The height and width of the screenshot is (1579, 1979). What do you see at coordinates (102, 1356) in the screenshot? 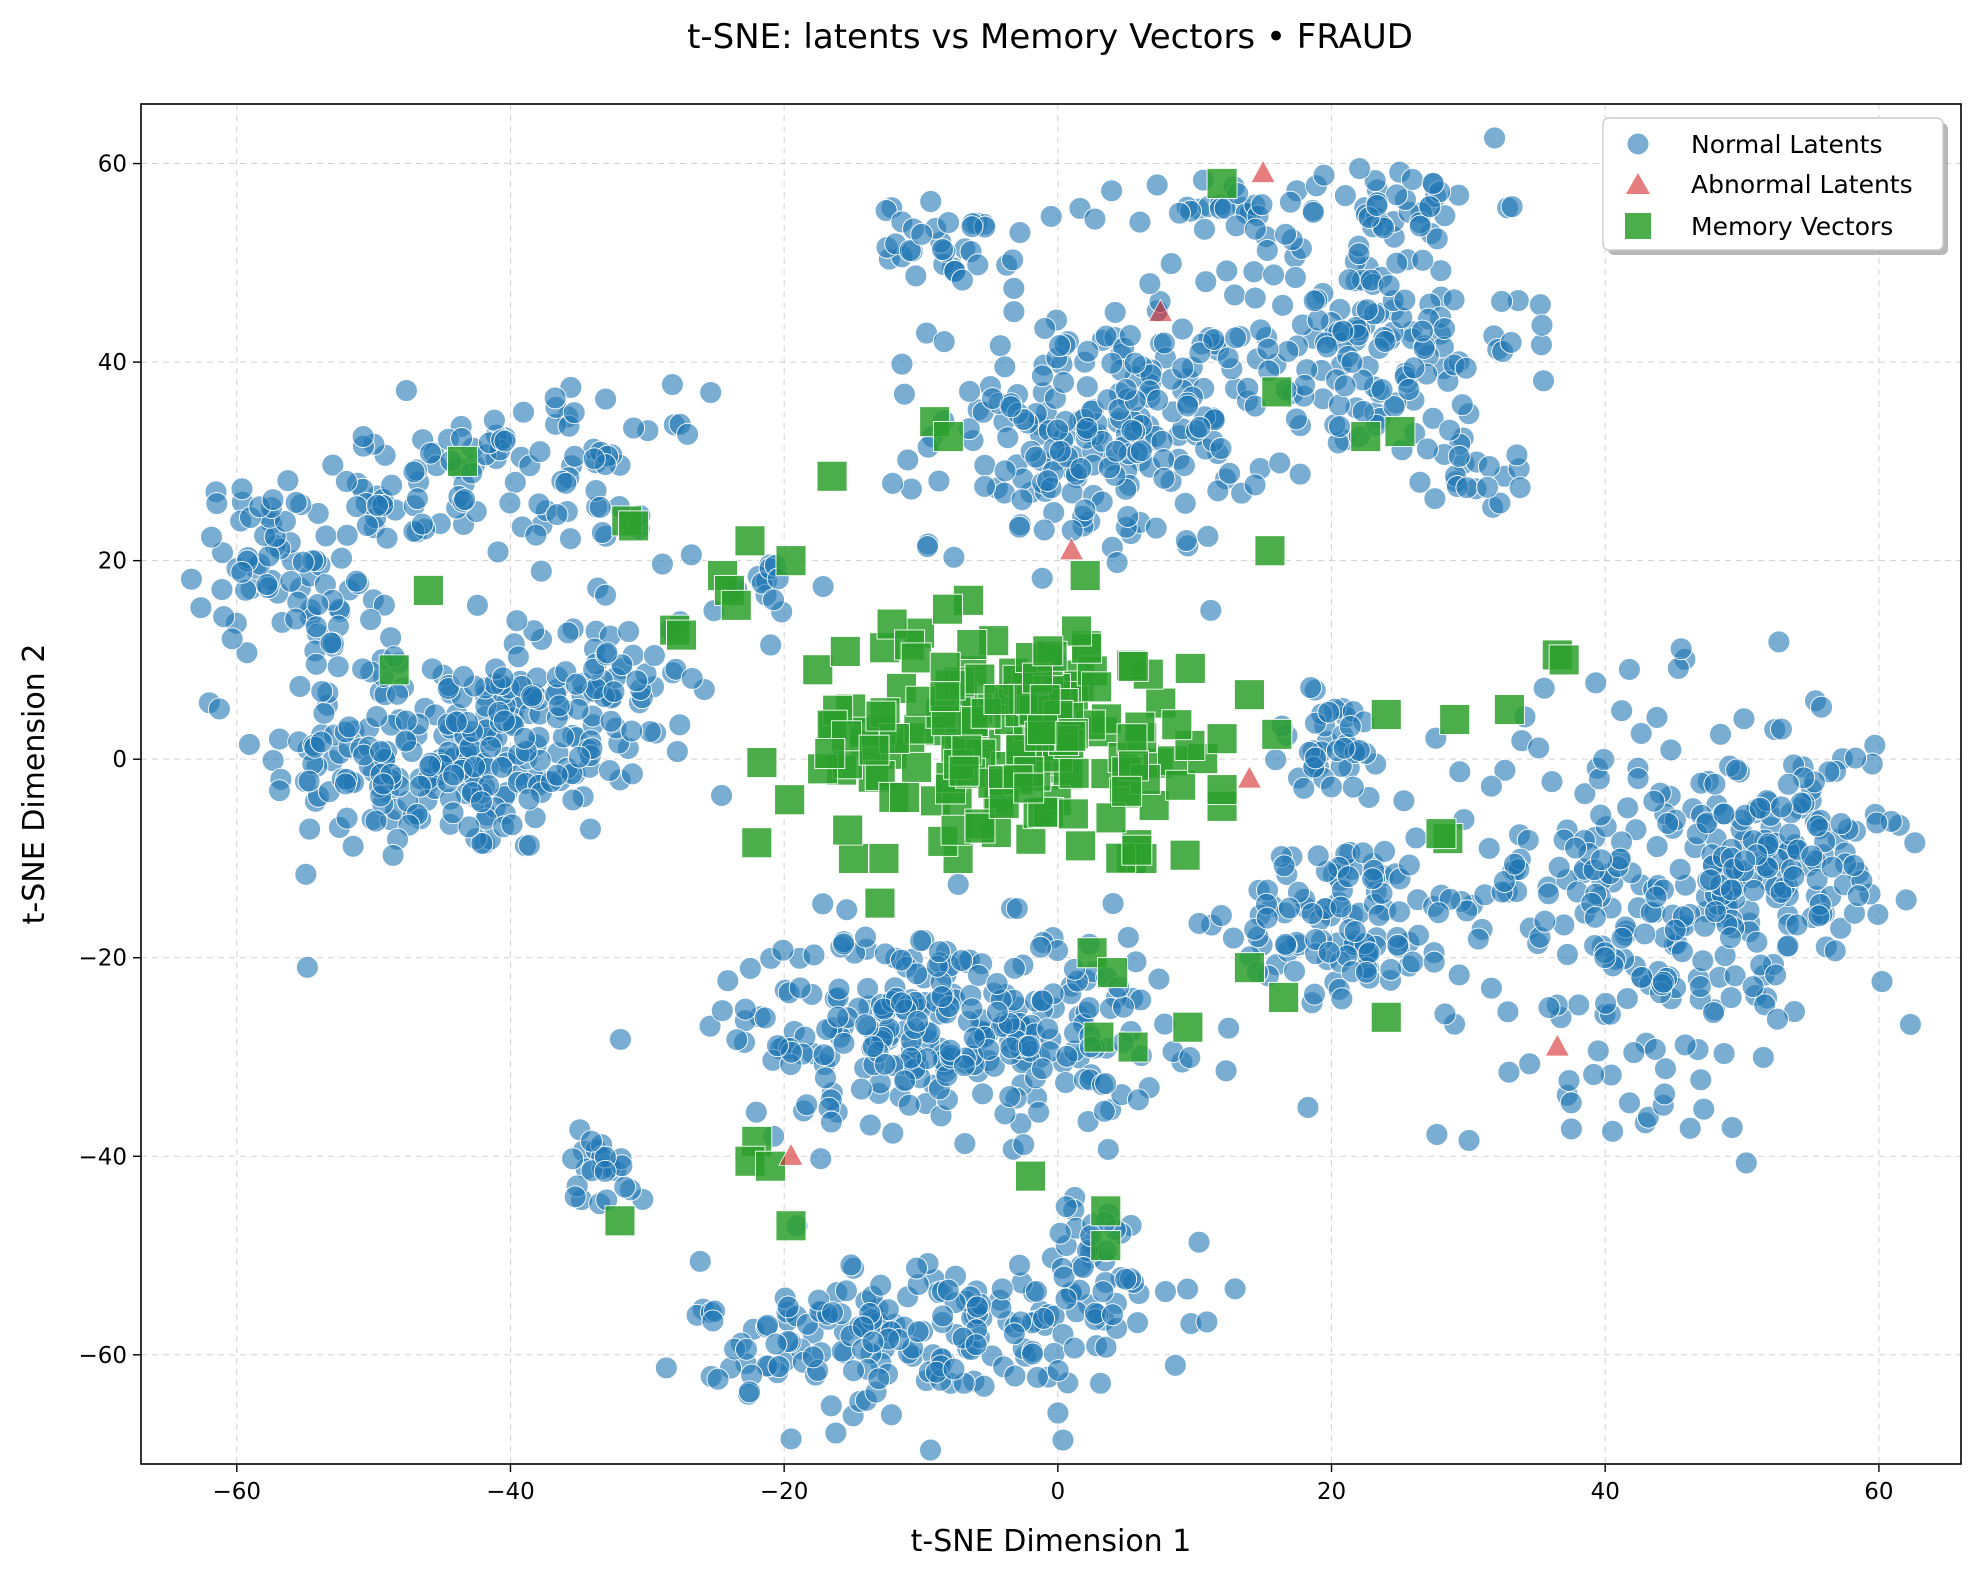
I see `y-tick-label: −60` at bounding box center [102, 1356].